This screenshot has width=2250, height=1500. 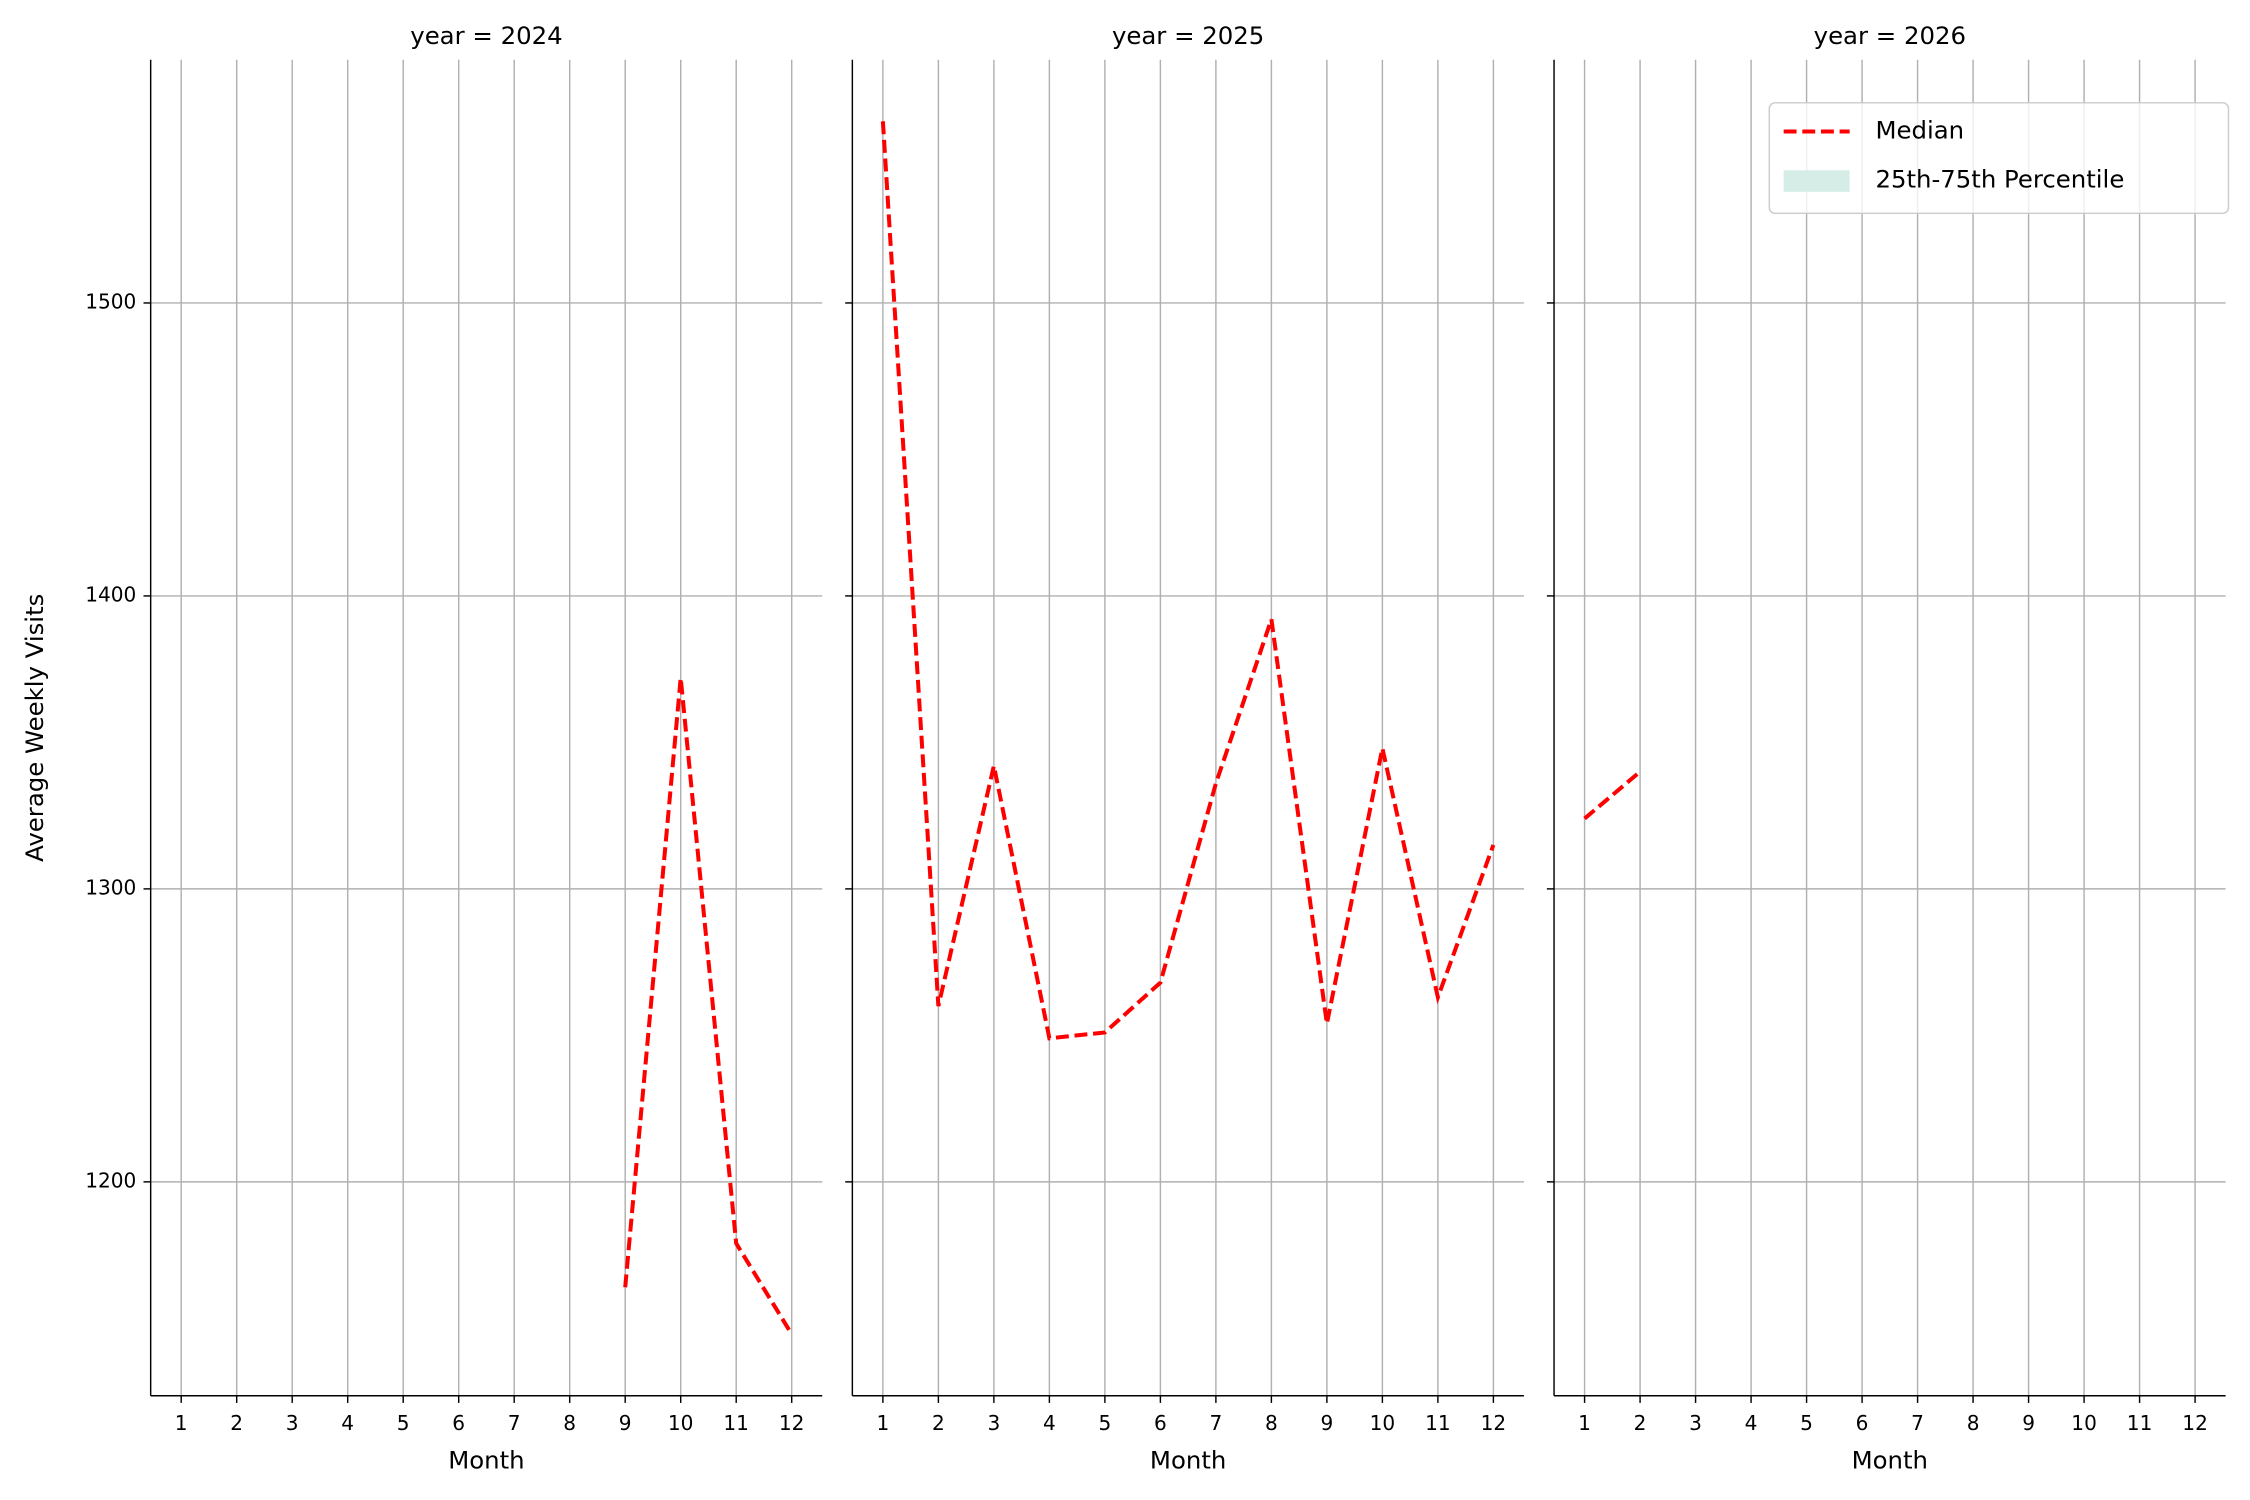 I want to click on legend-frame, so click(x=1999, y=158).